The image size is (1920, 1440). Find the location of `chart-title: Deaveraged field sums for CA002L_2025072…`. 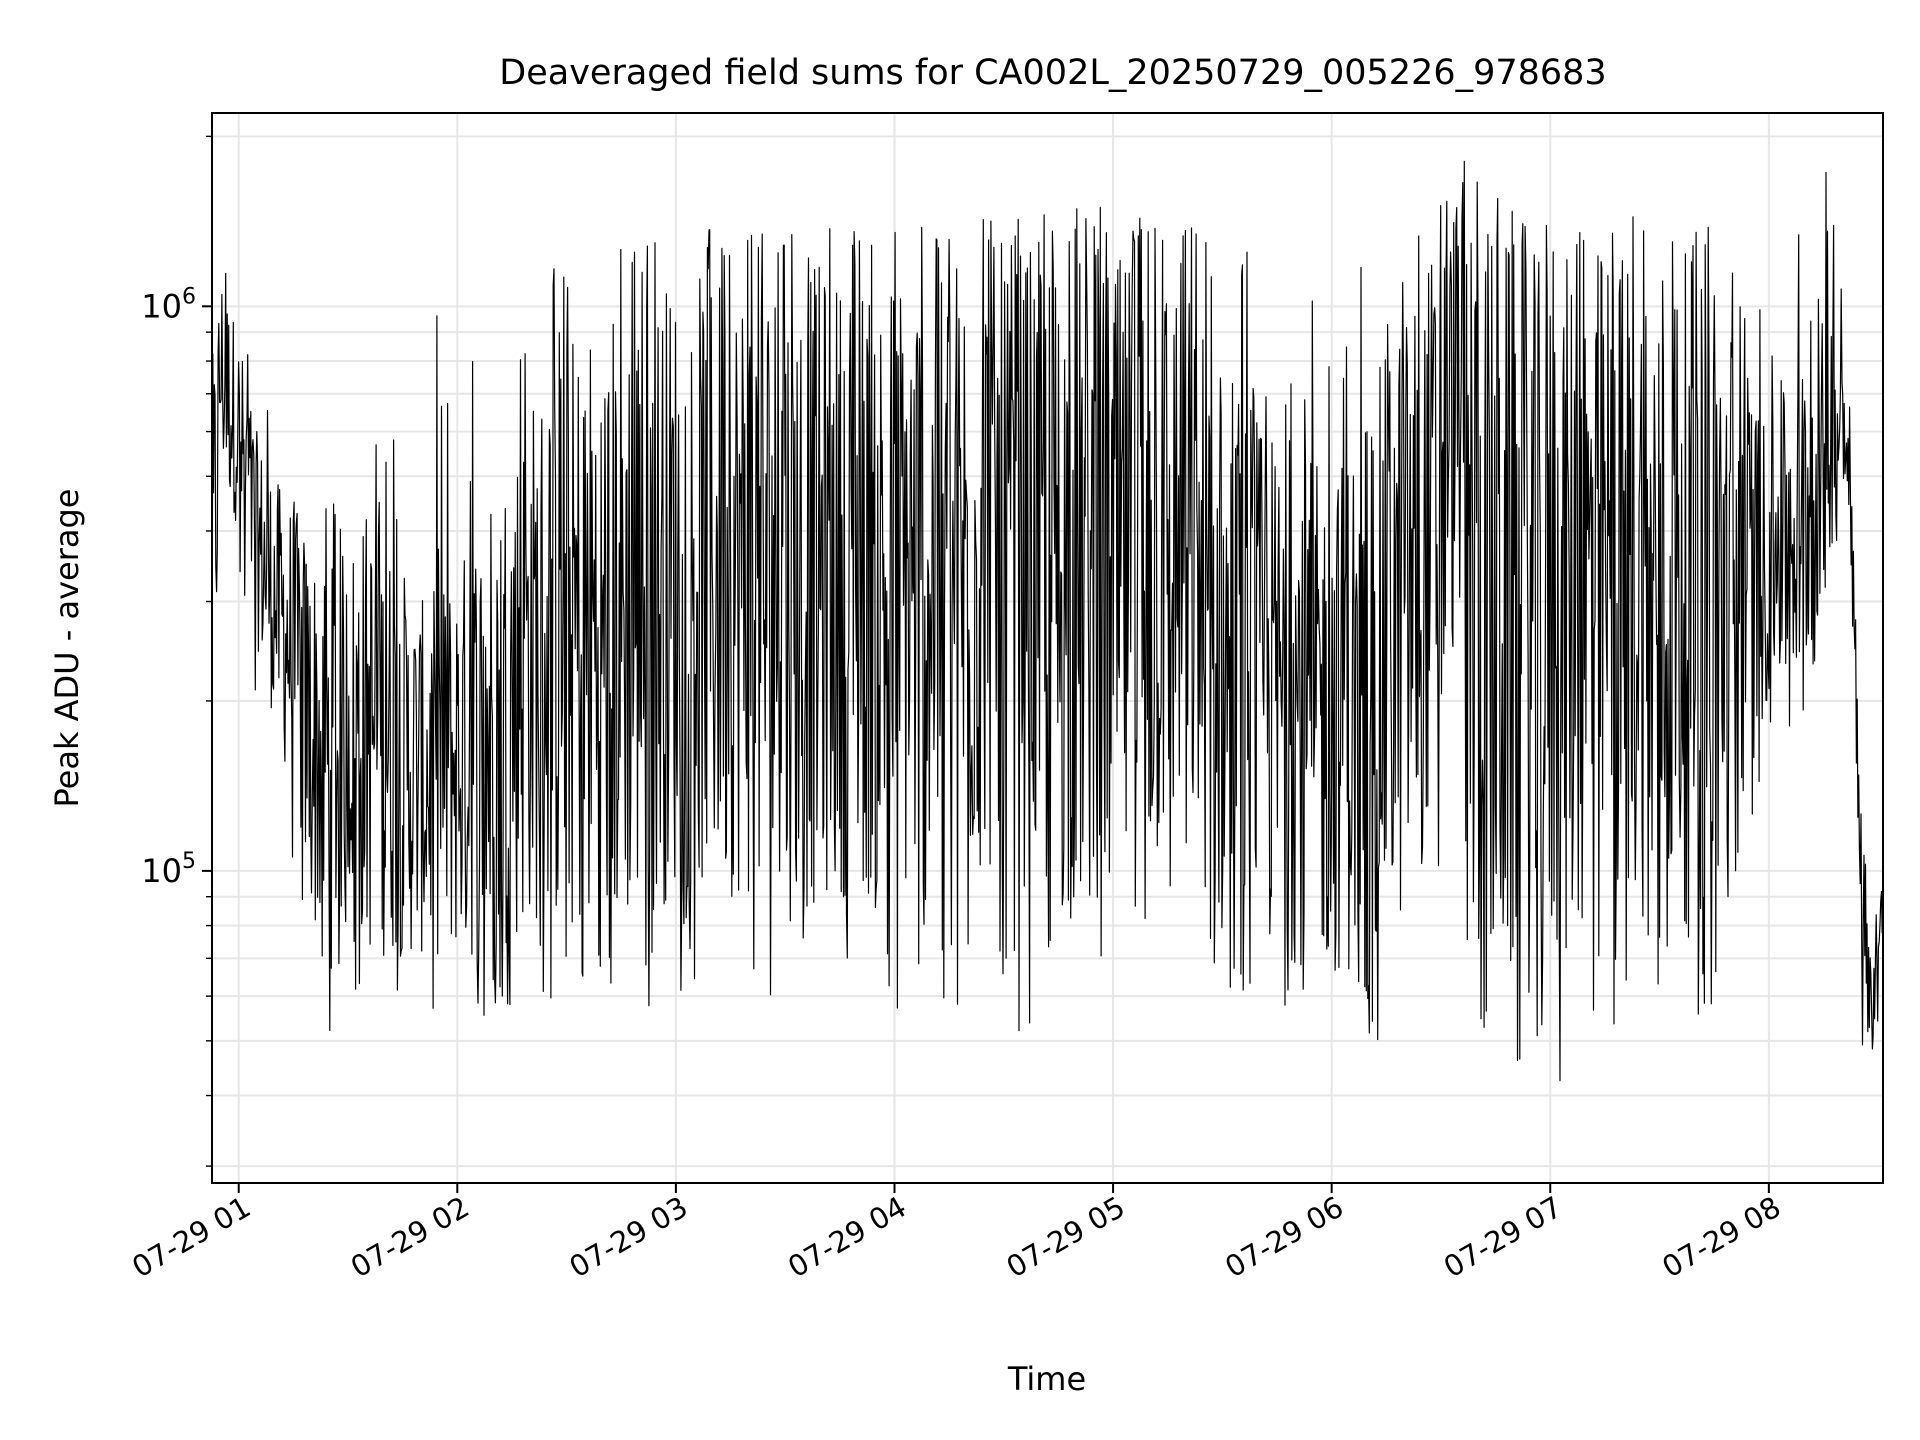

chart-title: Deaveraged field sums for CA002L_2025072… is located at coordinates (1052, 73).